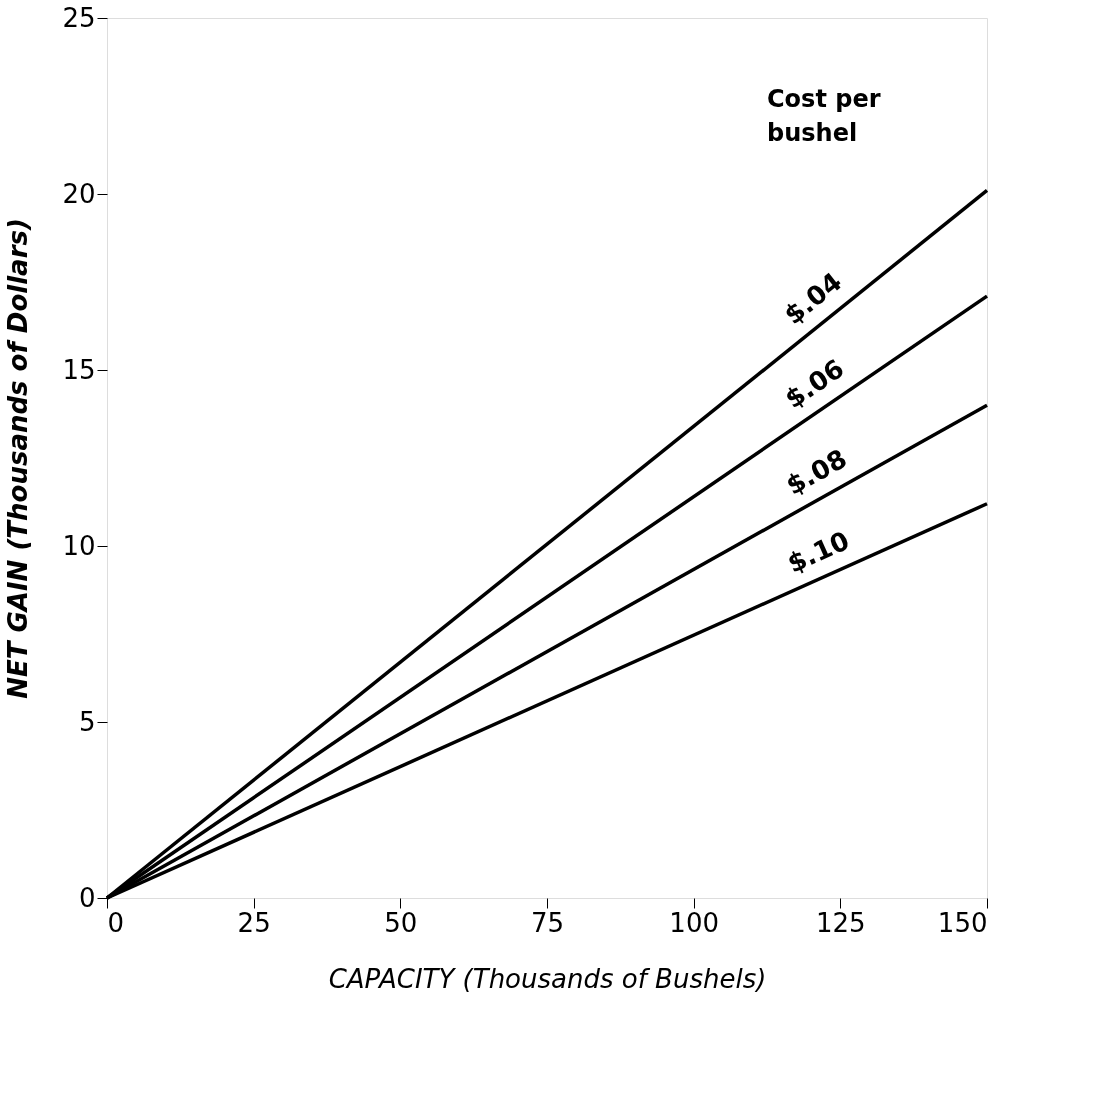  I want to click on x-axis-title: CAPACITY (Thousands of Bushels), so click(547, 978).